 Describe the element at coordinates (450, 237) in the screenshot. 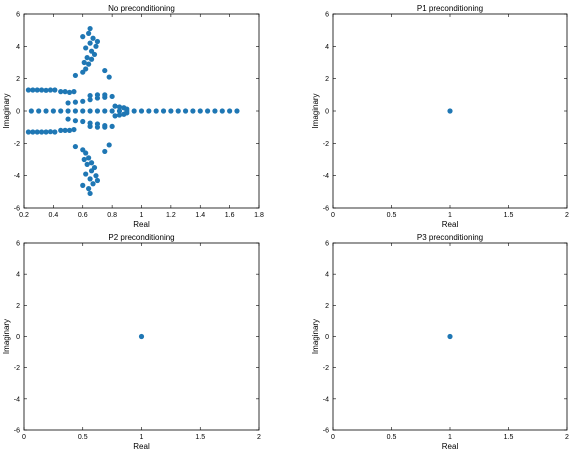

I see `chart-title: P3 preconditioning` at that location.